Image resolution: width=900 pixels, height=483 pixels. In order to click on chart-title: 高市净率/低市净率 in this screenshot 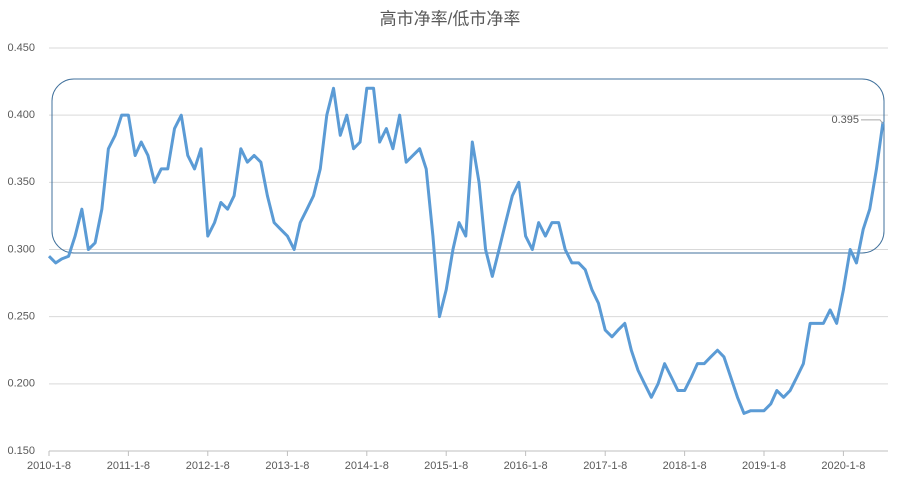, I will do `click(450, 18)`.